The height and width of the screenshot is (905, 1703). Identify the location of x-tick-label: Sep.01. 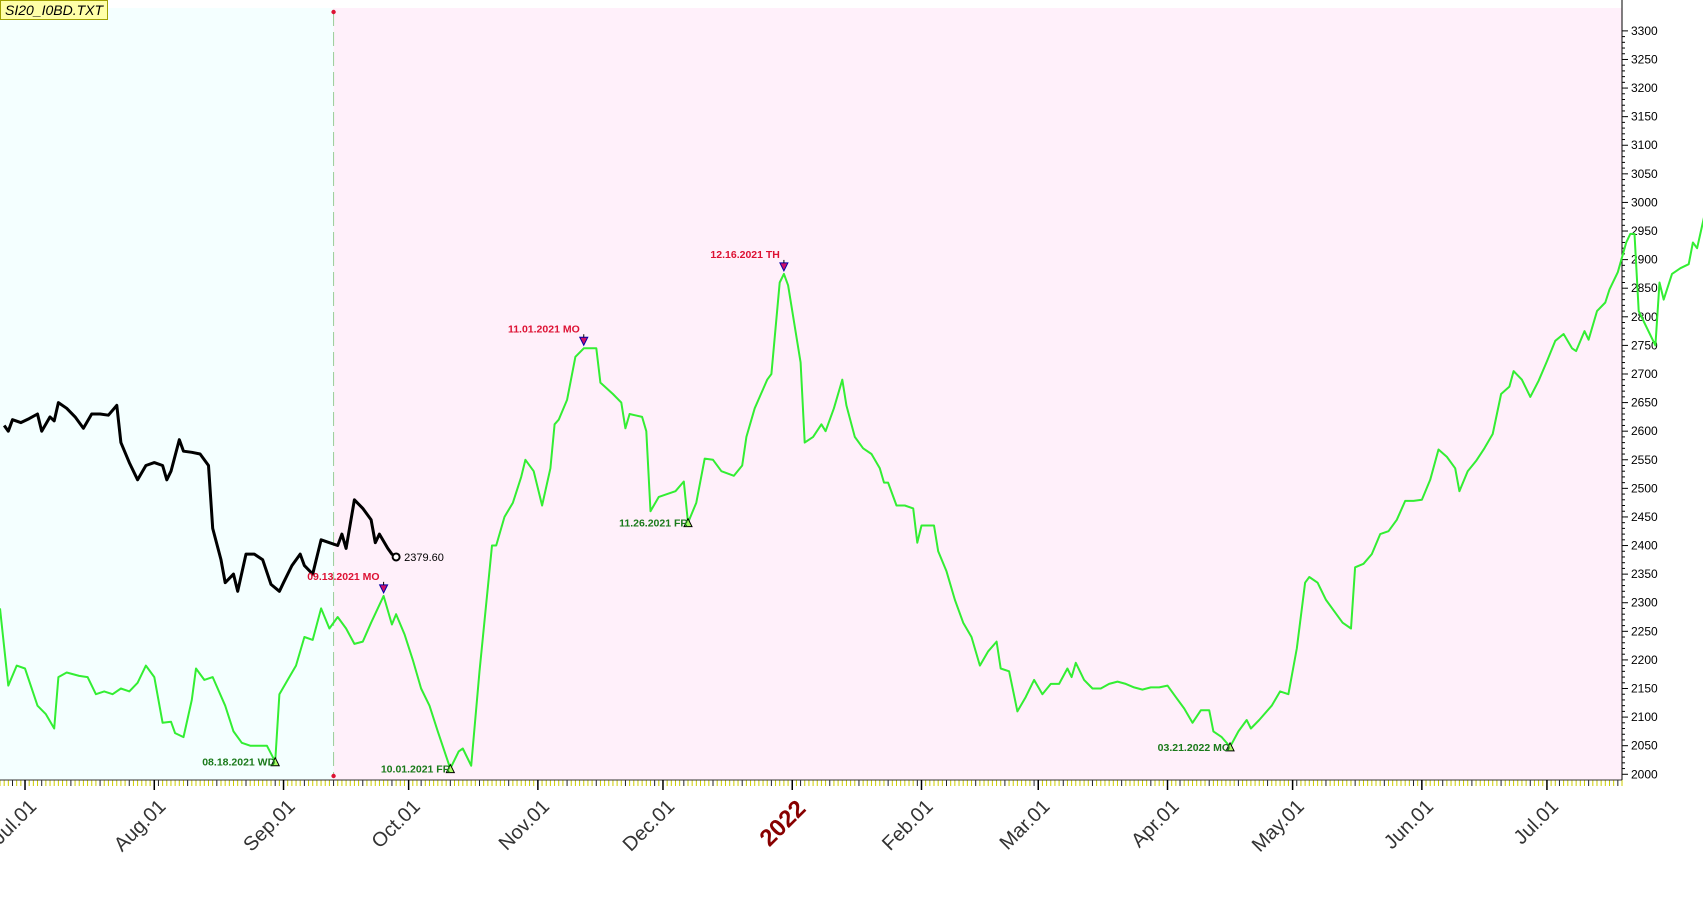
(269, 826).